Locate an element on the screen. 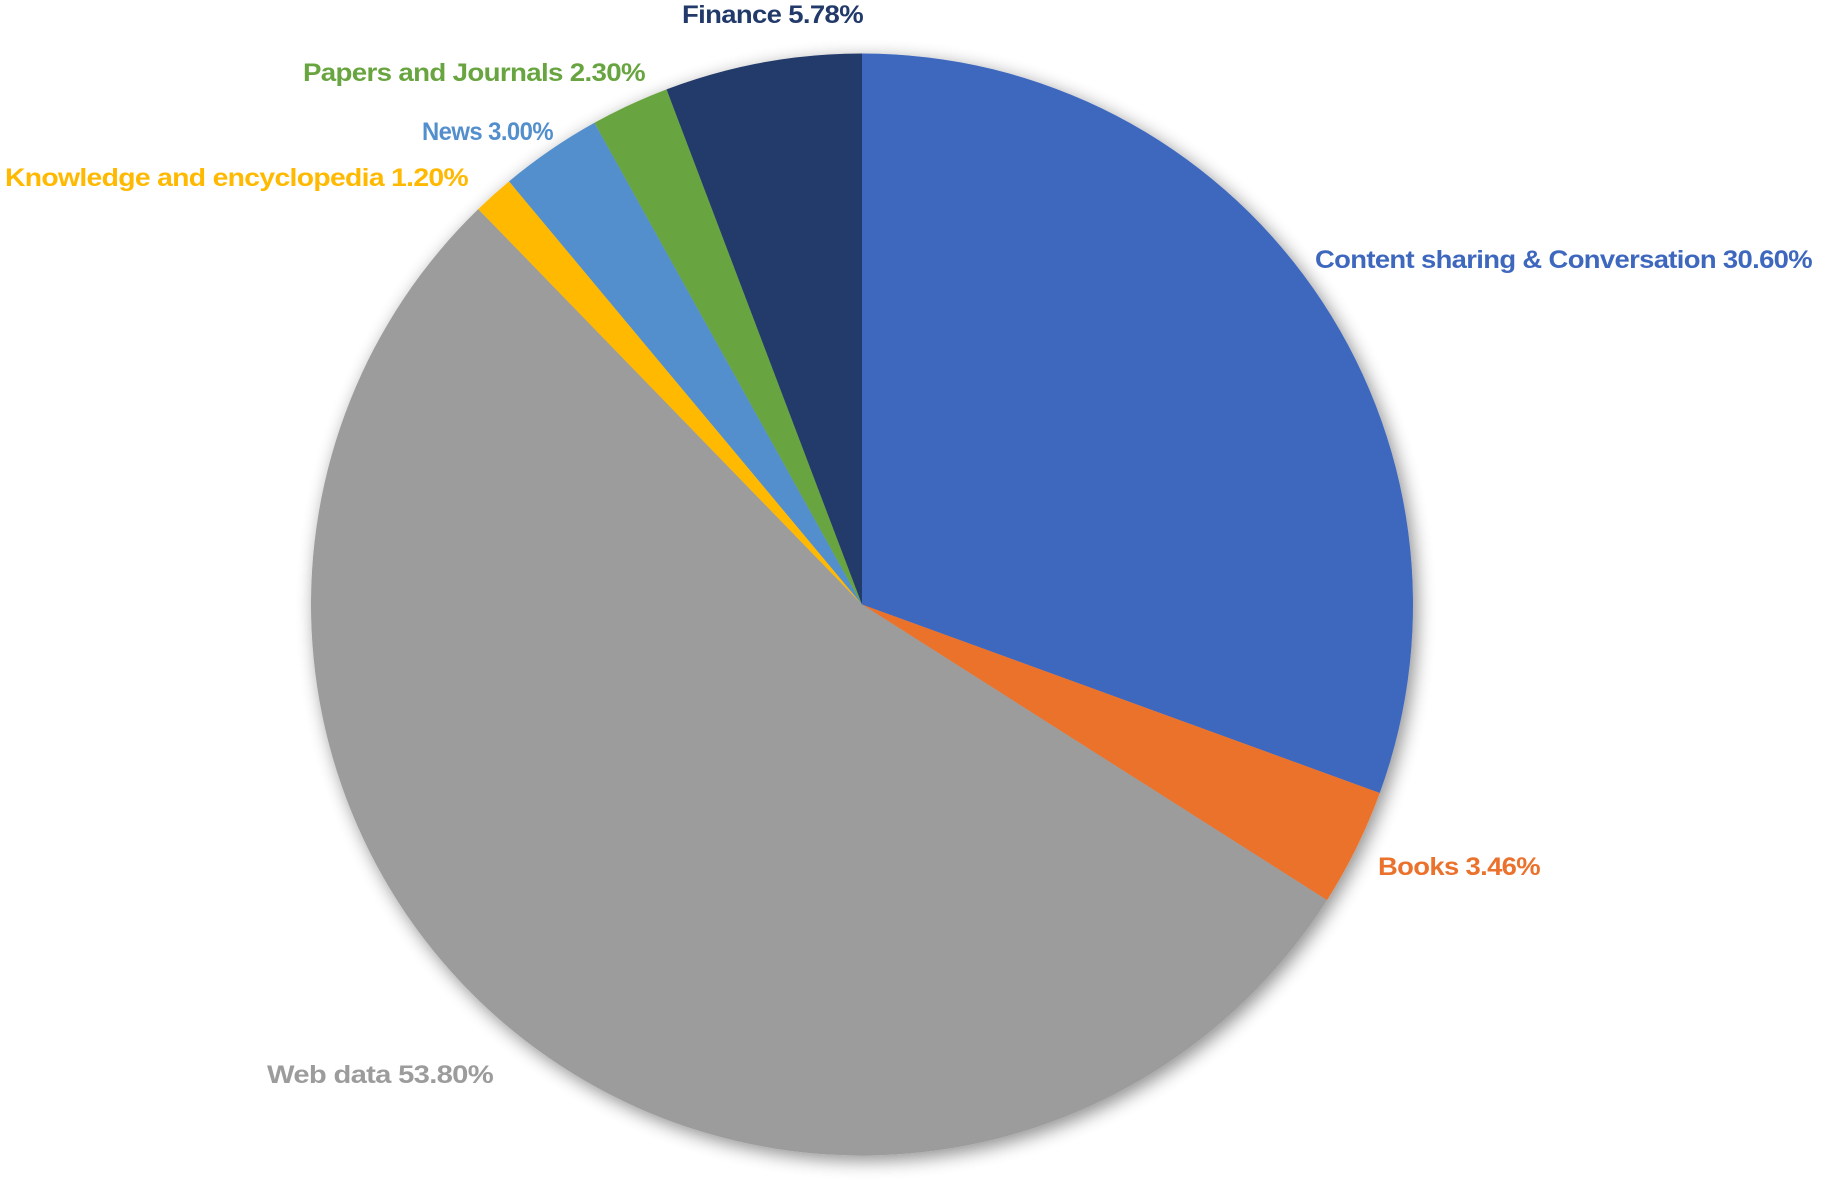 This screenshot has height=1184, width=1842. label-papers-journals: Papers and Journals 2.30% is located at coordinates (474, 73).